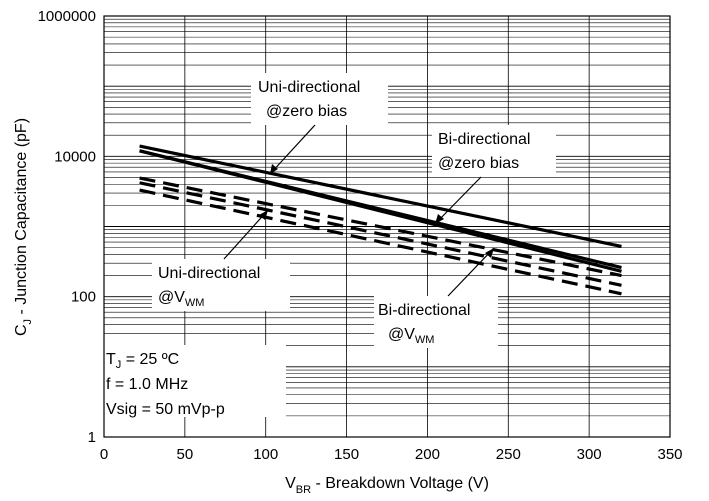 This screenshot has width=709, height=501. What do you see at coordinates (478, 163) in the screenshot?
I see `annotation-bi-zero-bias-line2: @zero bias` at bounding box center [478, 163].